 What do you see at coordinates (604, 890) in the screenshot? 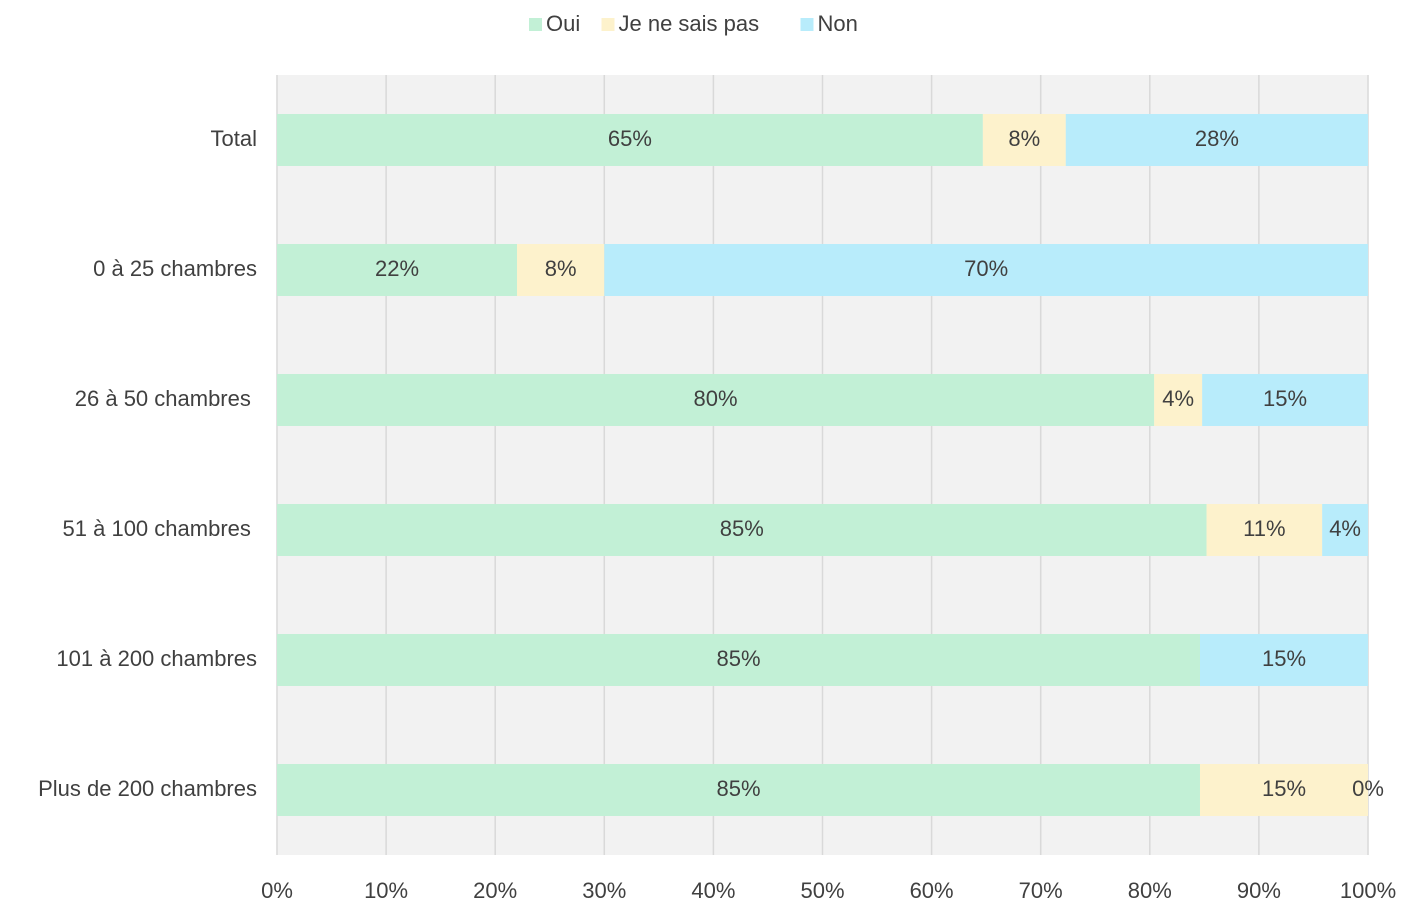
I see `x-tick-label: 30%` at bounding box center [604, 890].